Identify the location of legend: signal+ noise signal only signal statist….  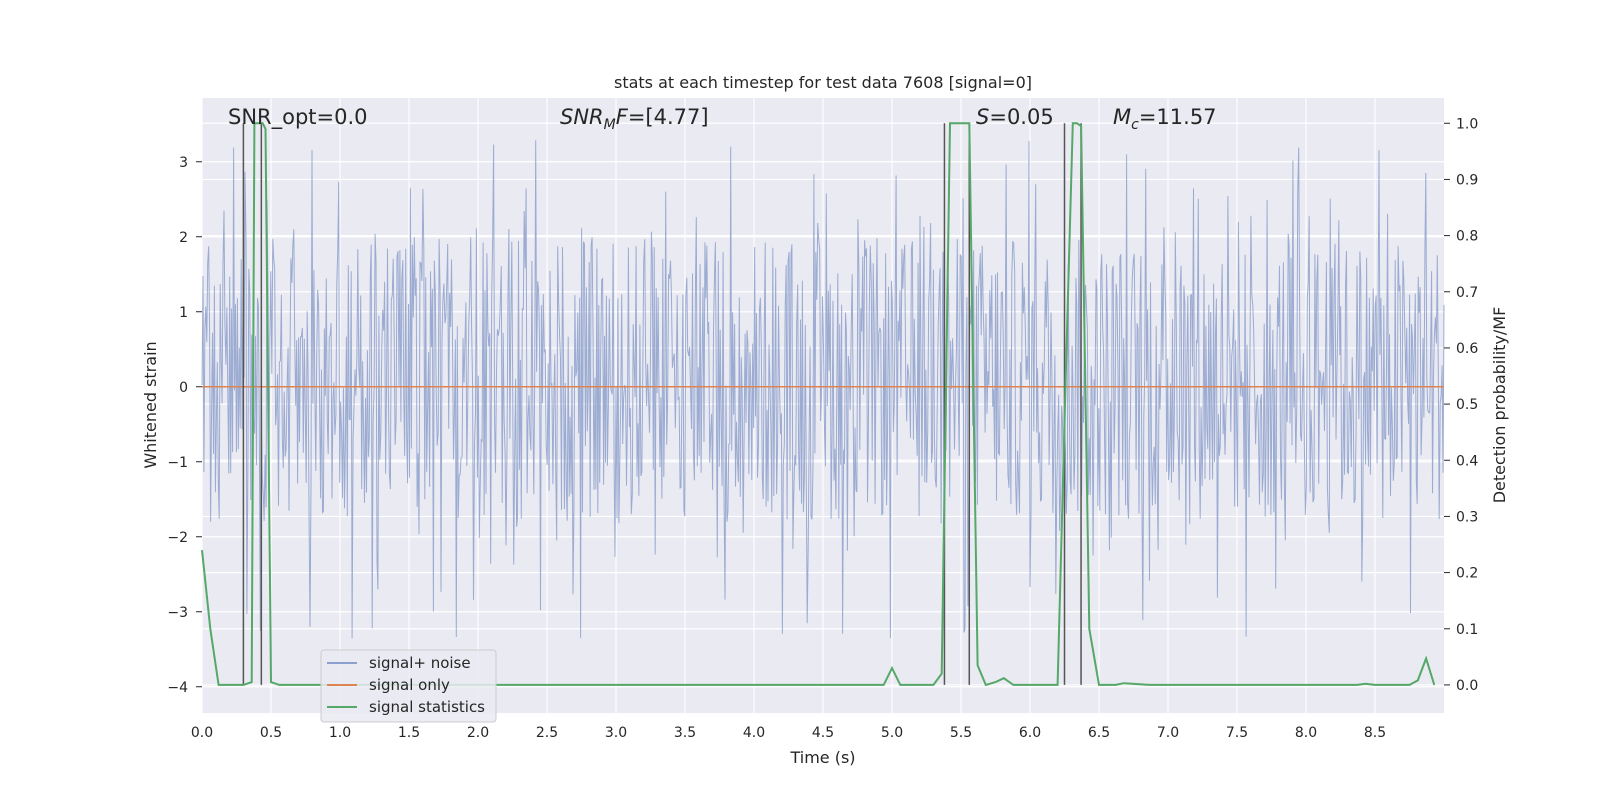
(408, 686).